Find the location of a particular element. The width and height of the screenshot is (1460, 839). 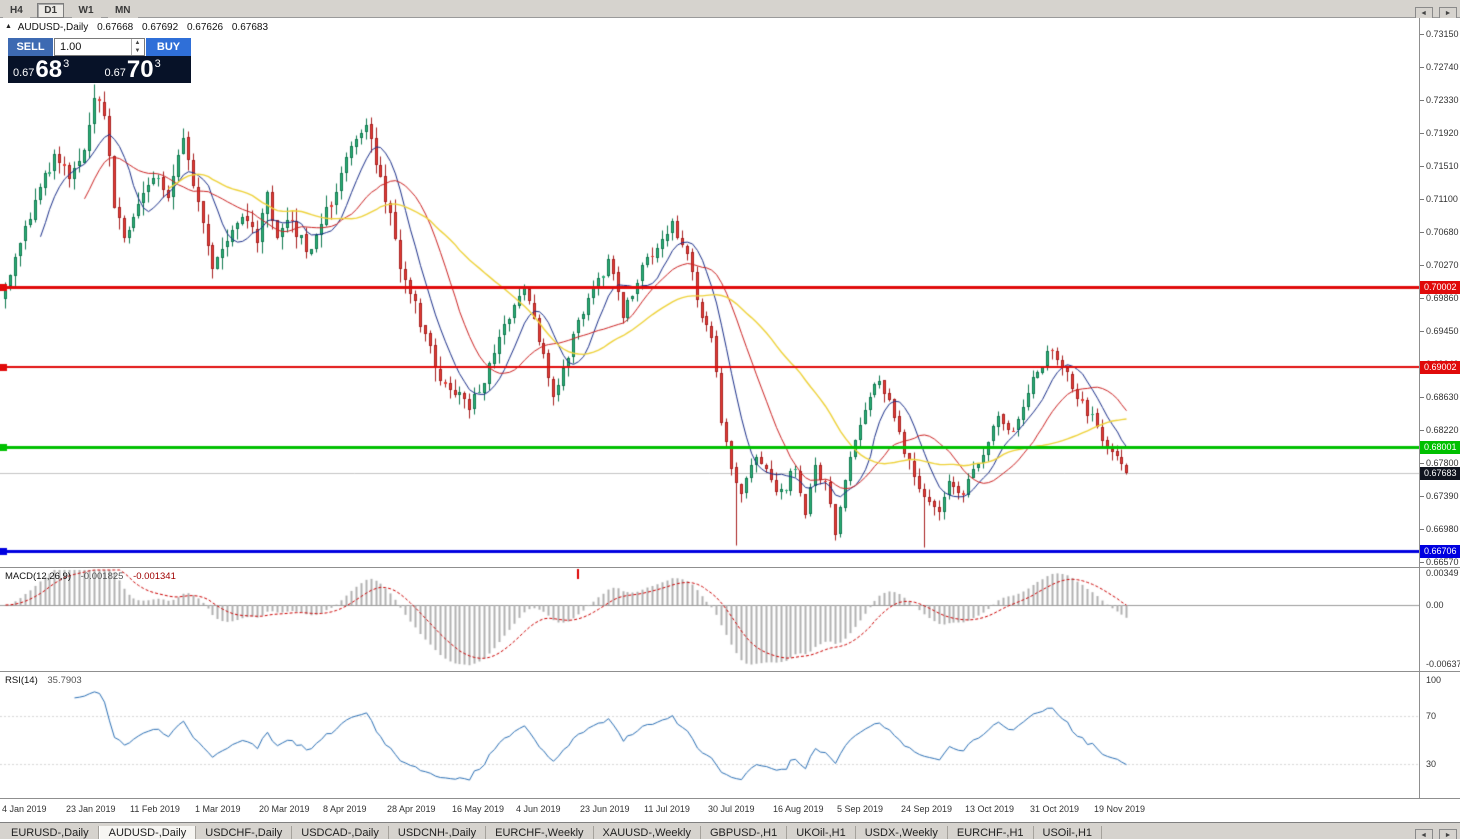

chart-tab-usdcad-daily: USDCAD-,Daily is located at coordinates (340, 832).